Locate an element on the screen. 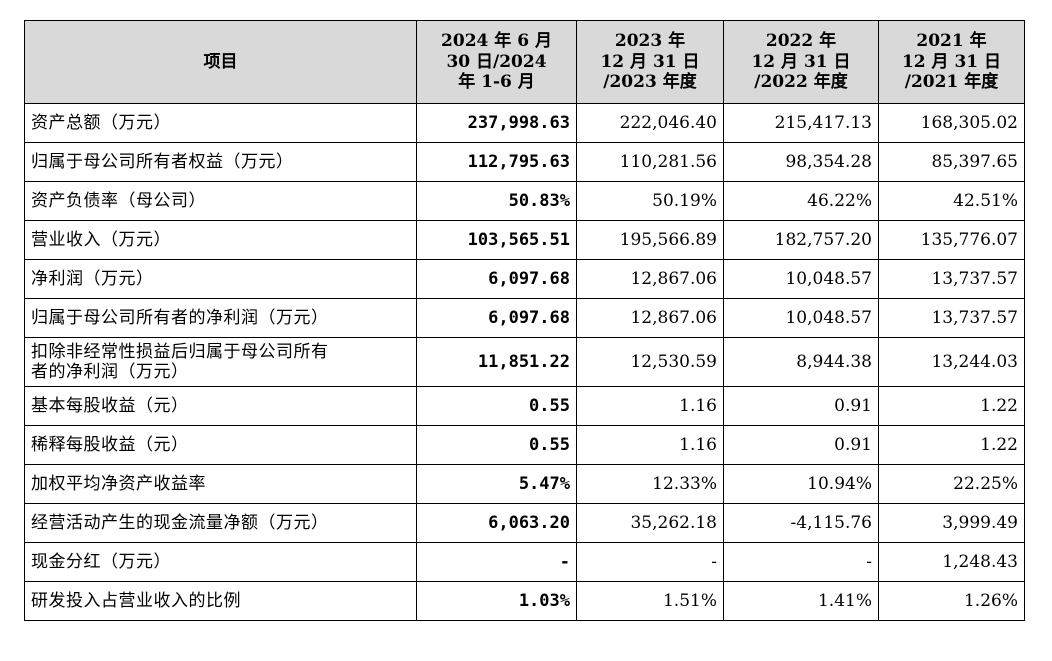 This screenshot has width=1052, height=661. cell-2024h1: 1.03% is located at coordinates (496, 601).